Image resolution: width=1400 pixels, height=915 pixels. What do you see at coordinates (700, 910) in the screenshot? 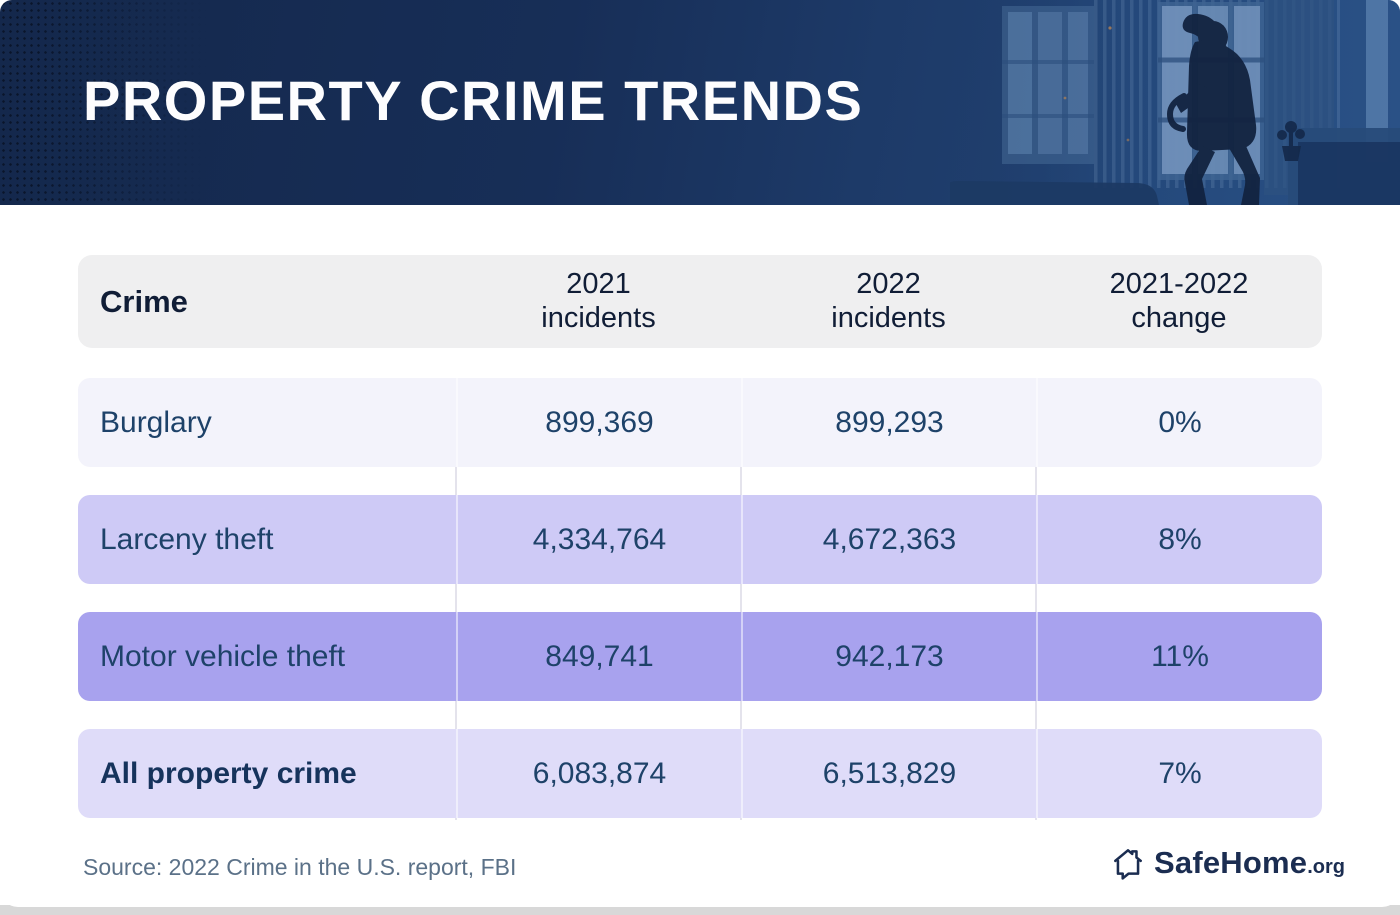
I see `page-background-edge` at bounding box center [700, 910].